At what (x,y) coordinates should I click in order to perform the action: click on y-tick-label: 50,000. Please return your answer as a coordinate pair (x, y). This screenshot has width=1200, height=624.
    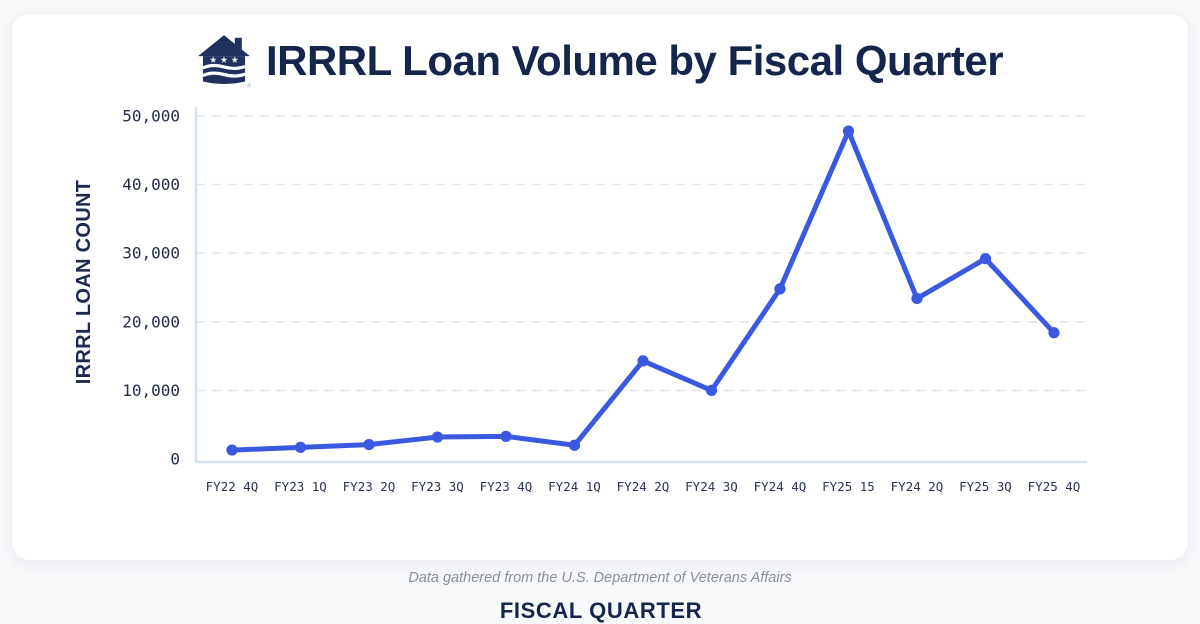
    Looking at the image, I should click on (151, 116).